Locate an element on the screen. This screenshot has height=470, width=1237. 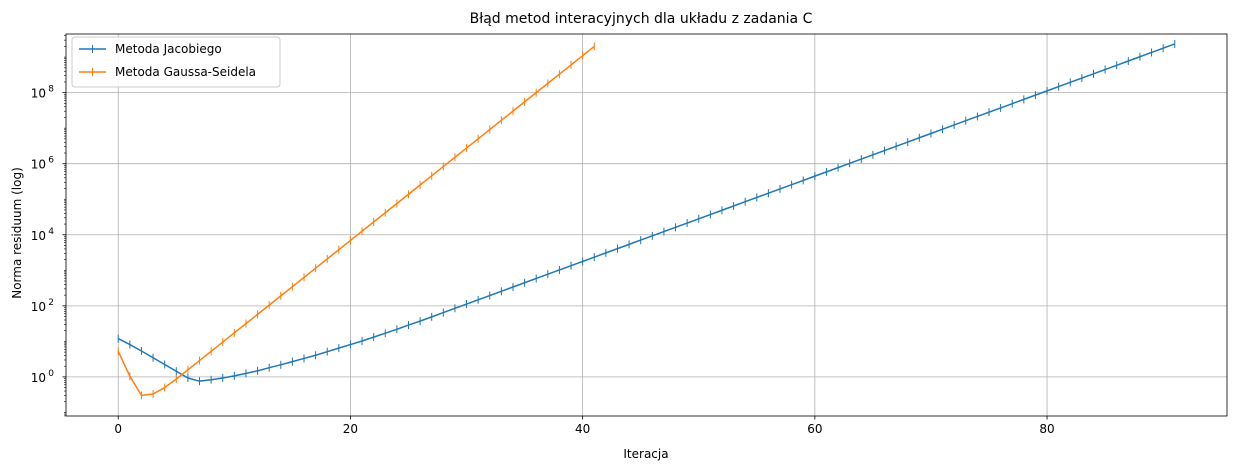
y-tick-exponent: 2 is located at coordinates (51, 303).